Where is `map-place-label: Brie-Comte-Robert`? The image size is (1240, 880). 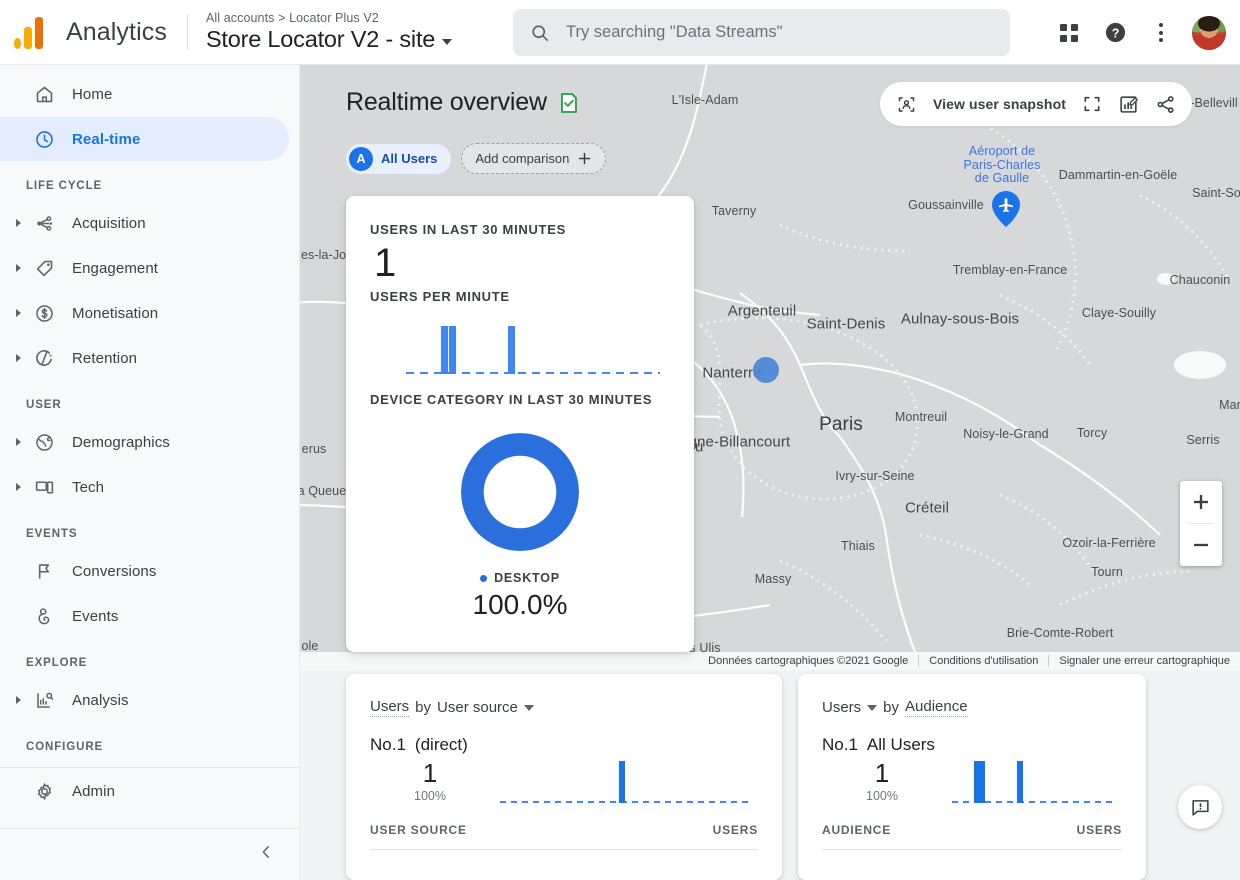
map-place-label: Brie-Comte-Robert is located at coordinates (1060, 633).